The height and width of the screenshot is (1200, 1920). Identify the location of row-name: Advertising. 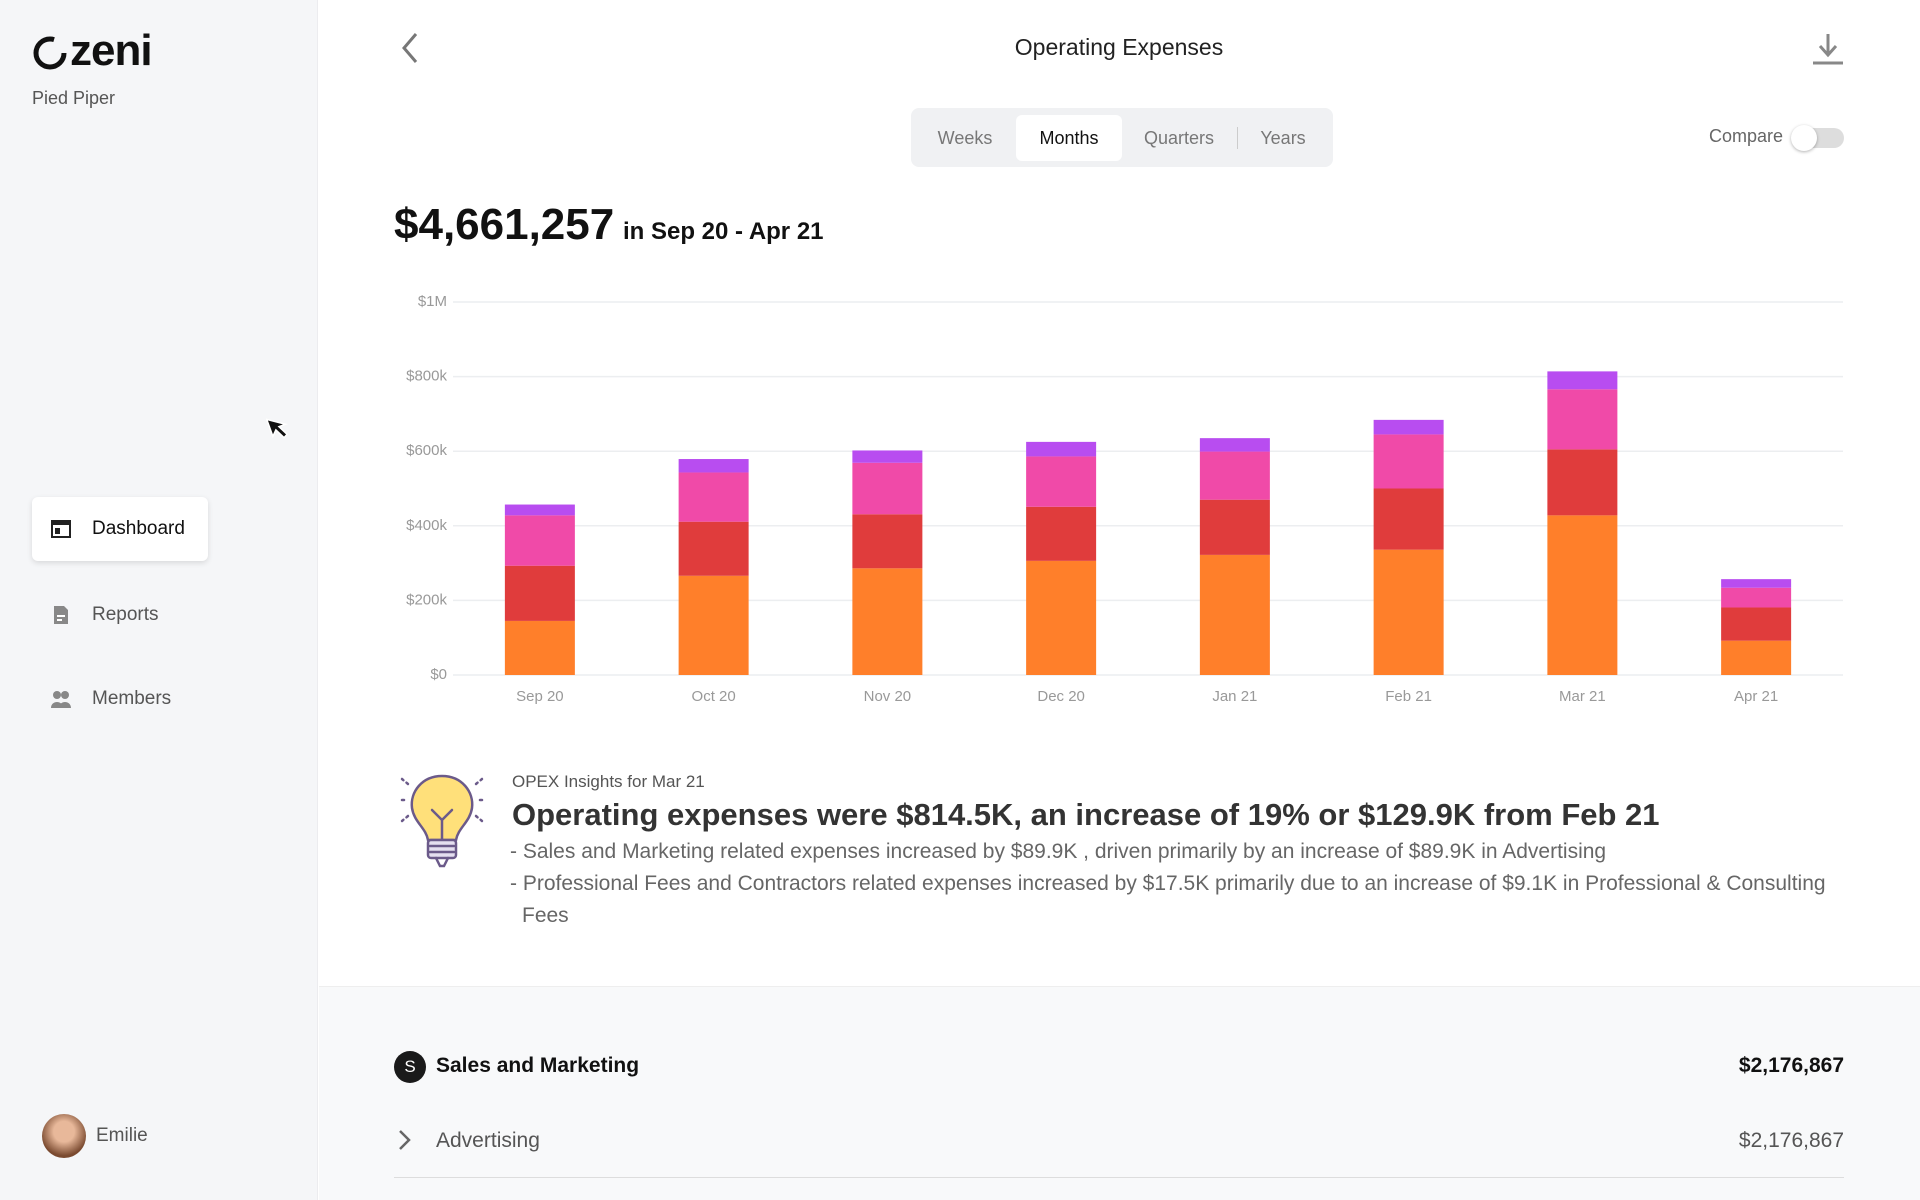
(488, 1140).